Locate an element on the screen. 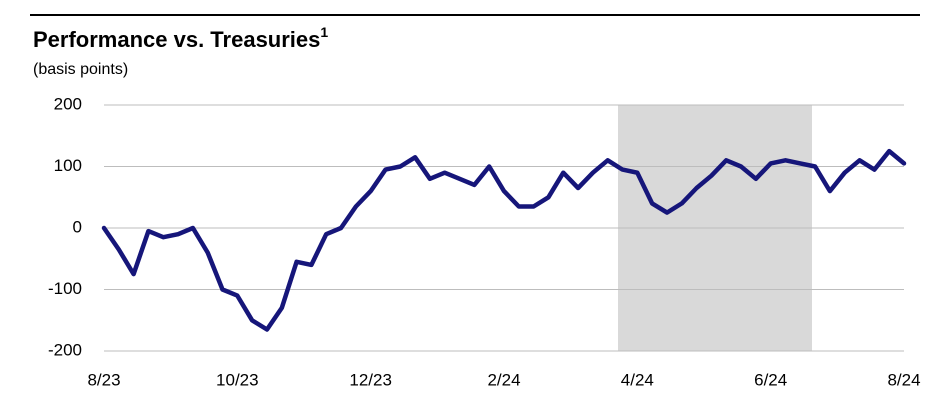 Image resolution: width=943 pixels, height=400 pixels. chart-title: Performance vs. Treasuries1 is located at coordinates (180, 38).